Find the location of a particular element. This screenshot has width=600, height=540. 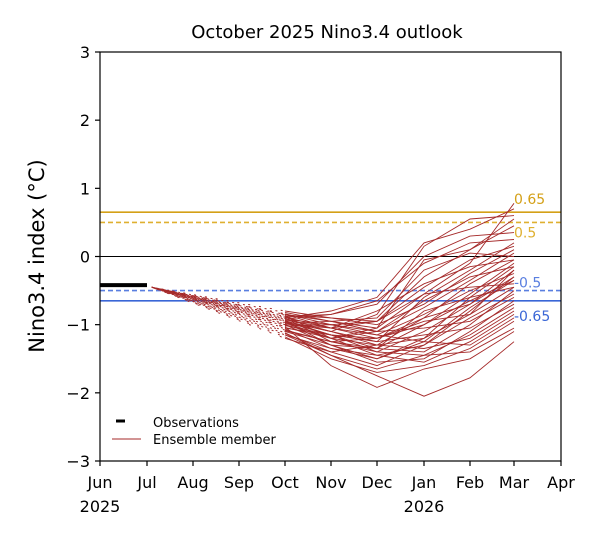

y-tick-label: −2 is located at coordinates (78, 393).